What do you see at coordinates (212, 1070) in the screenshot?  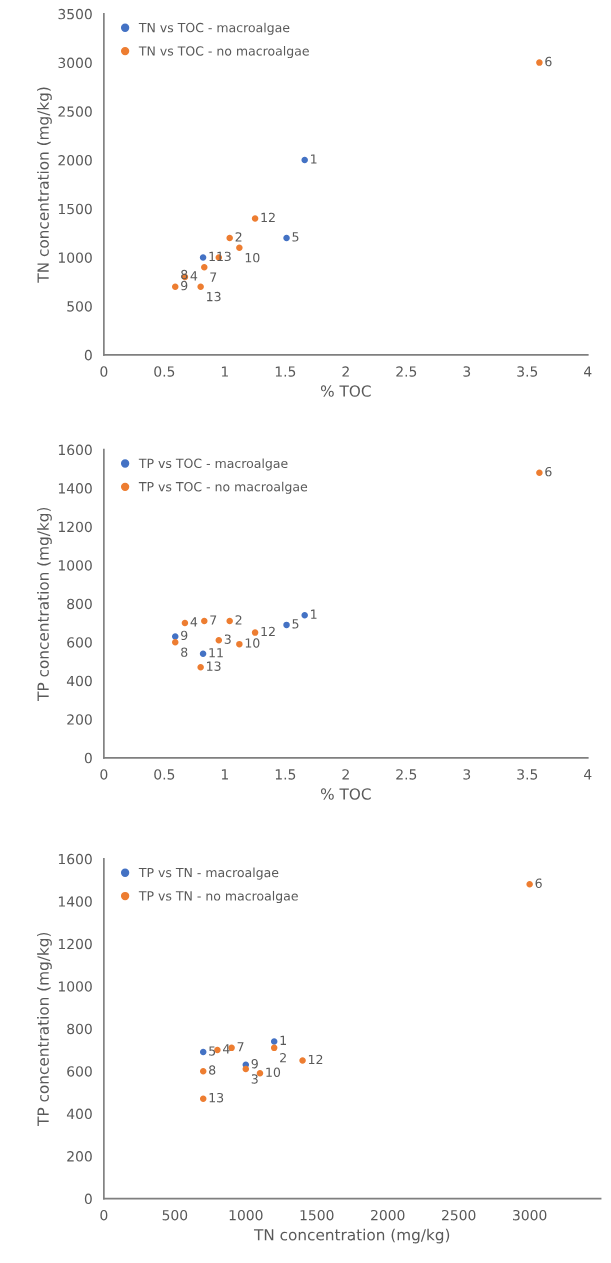 I see `annotation: 8` at bounding box center [212, 1070].